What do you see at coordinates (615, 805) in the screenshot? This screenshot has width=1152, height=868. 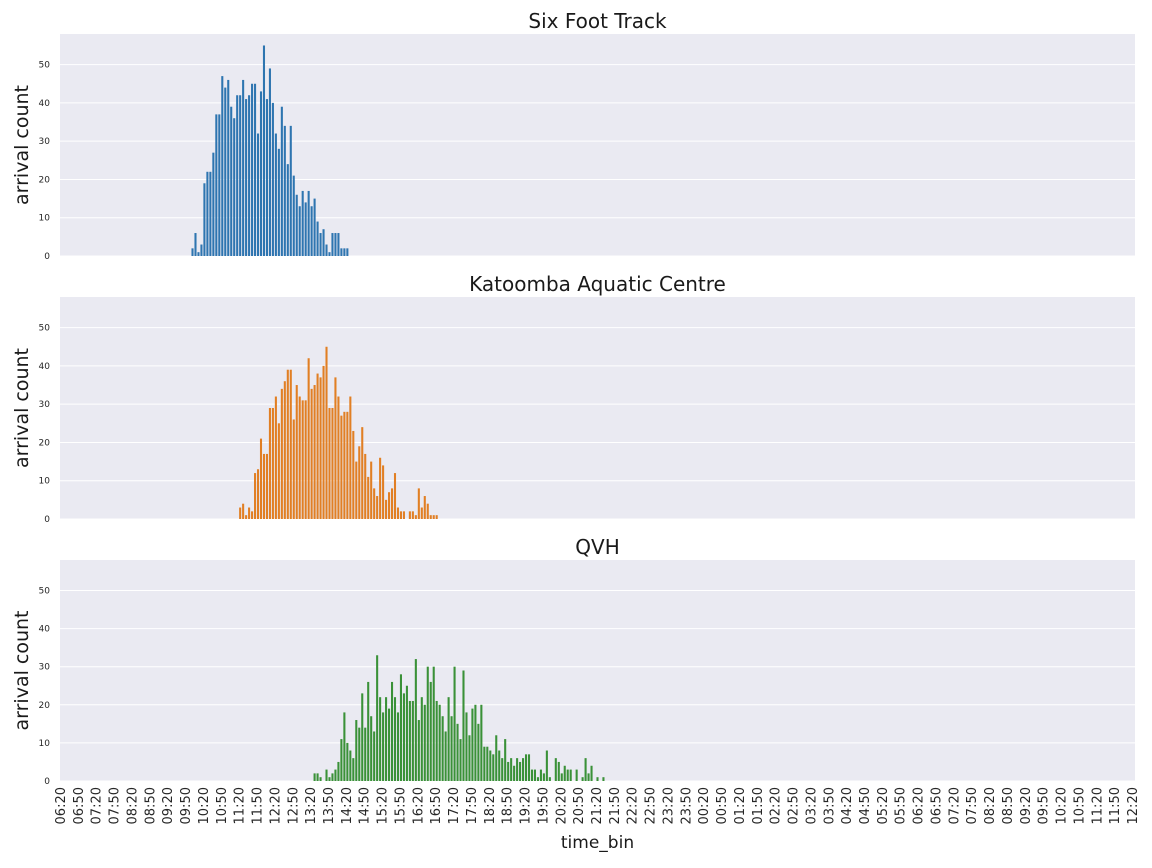 I see `x-tick-label: 21:50` at bounding box center [615, 805].